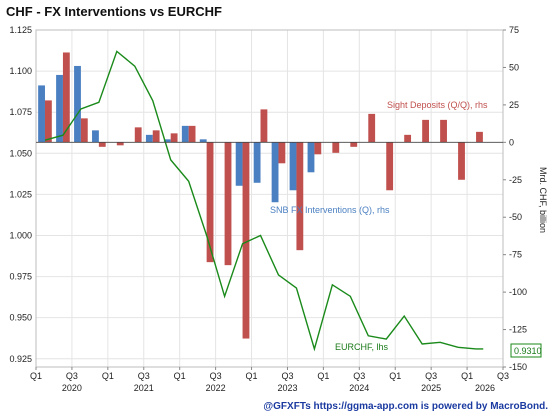 Image resolution: width=554 pixels, height=416 pixels. Describe the element at coordinates (431, 388) in the screenshot. I see `x-year-label: 2025` at that location.